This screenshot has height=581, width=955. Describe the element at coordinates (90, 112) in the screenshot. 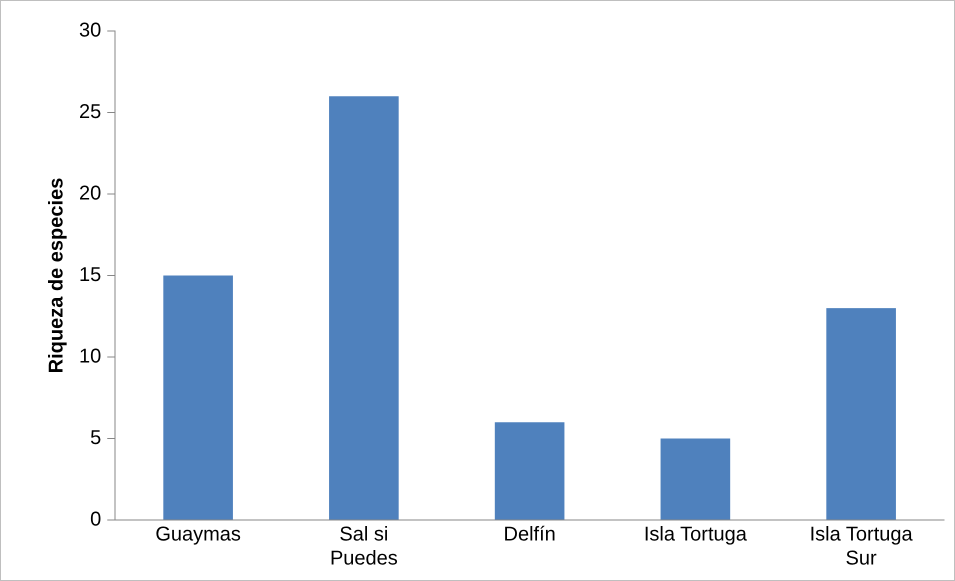

I see `y-tick-label: 25` at that location.